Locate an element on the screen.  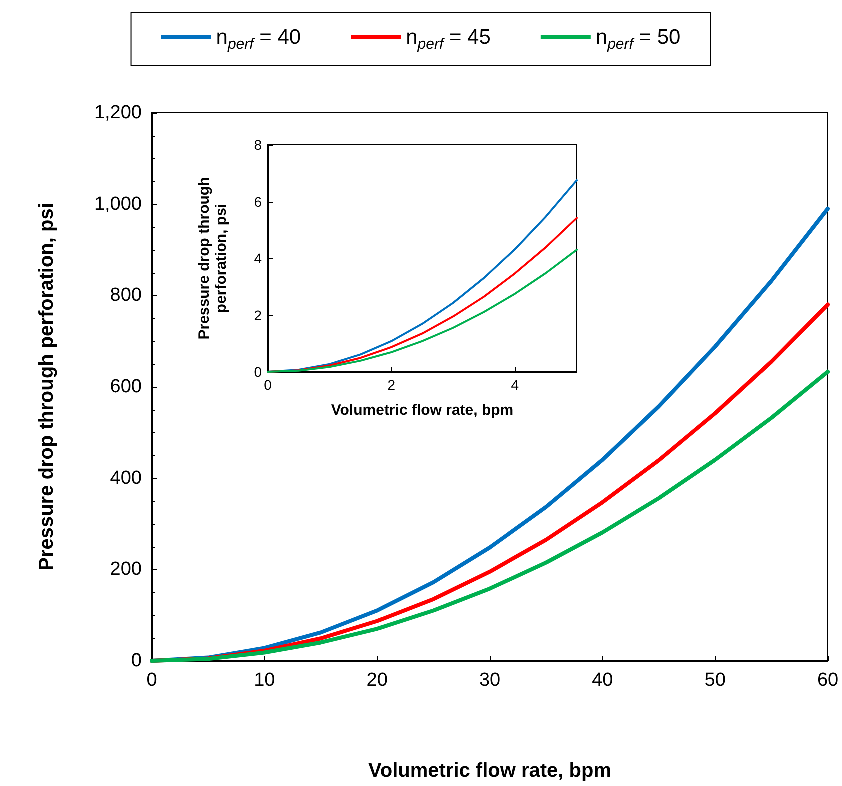
y-tick-label: 8 is located at coordinates (258, 145).